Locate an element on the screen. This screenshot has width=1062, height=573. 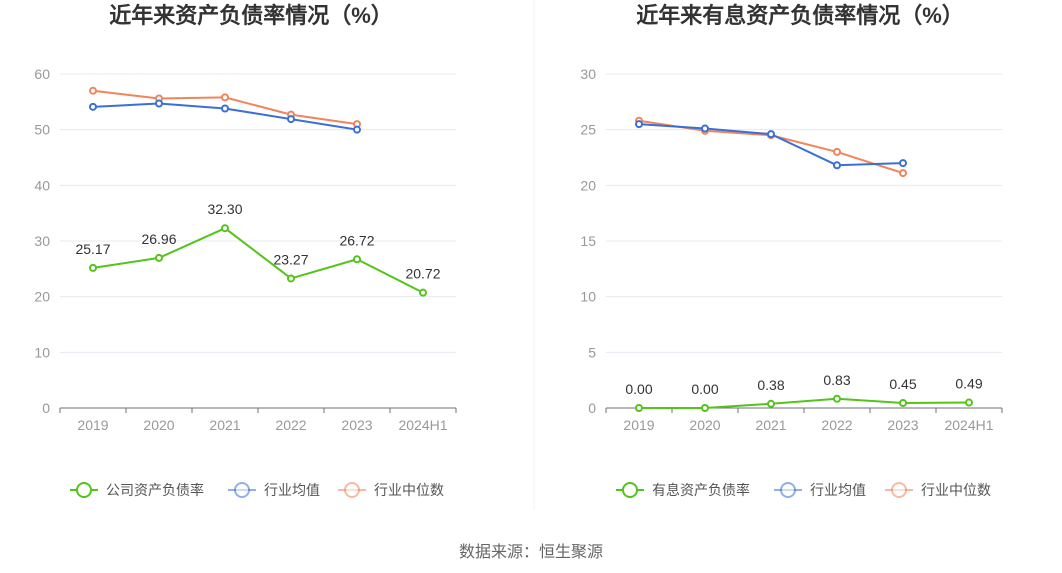
legend-label: 有息资产负债率 is located at coordinates (701, 490).